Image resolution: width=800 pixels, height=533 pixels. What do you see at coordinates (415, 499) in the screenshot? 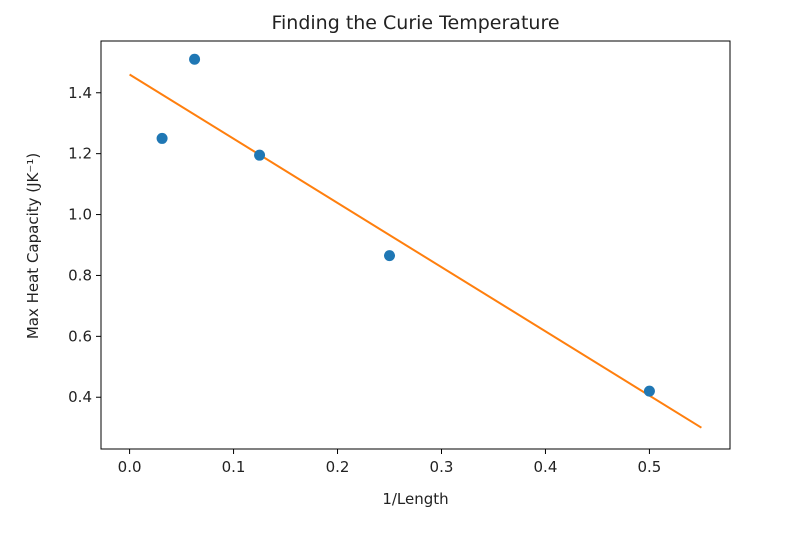
I see `x-axis-label: 1/Length` at bounding box center [415, 499].